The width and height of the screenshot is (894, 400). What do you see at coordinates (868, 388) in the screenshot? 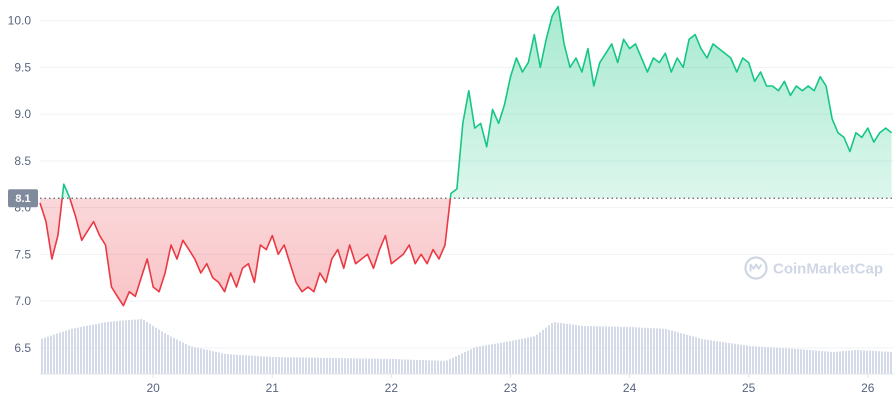
I see `x-tick-label: 26` at bounding box center [868, 388].